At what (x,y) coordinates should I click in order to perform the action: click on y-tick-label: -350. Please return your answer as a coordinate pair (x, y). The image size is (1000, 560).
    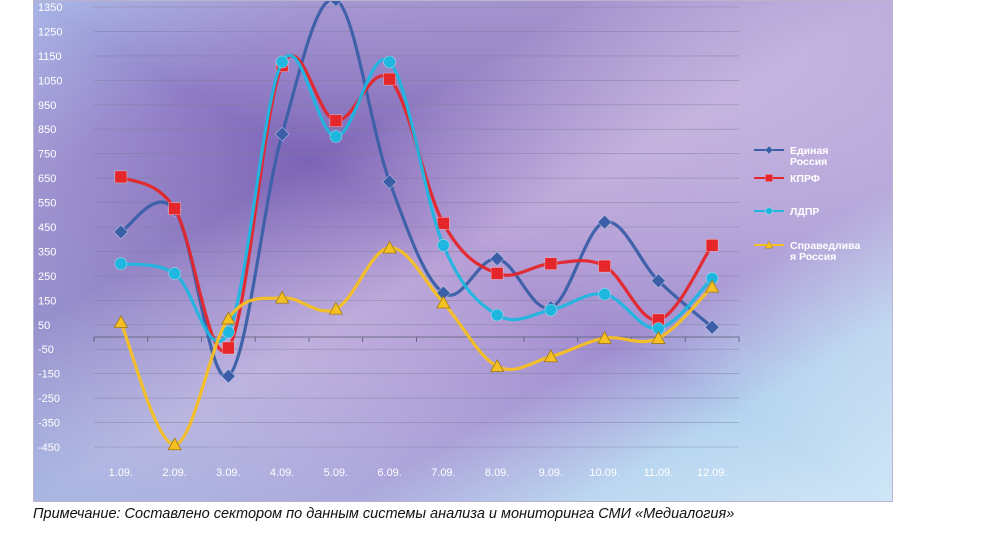
    Looking at the image, I should click on (49, 424).